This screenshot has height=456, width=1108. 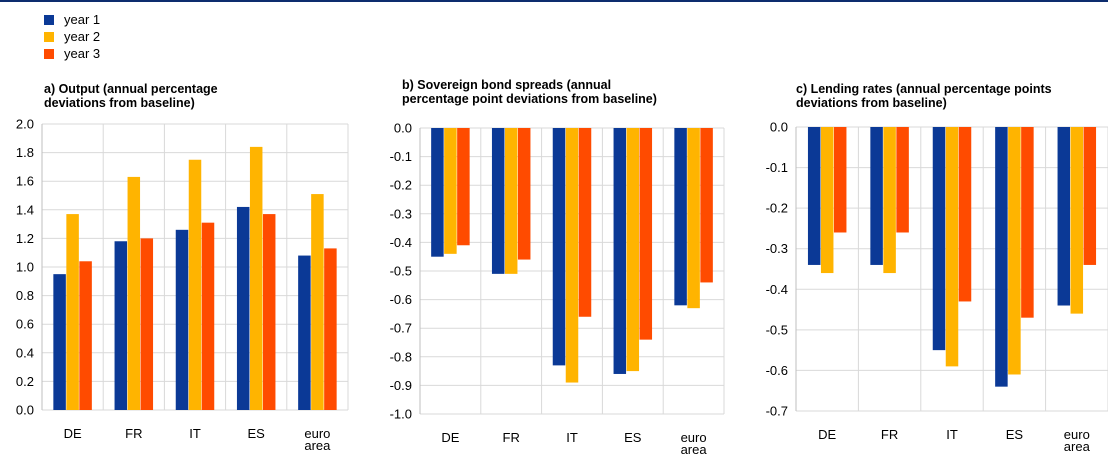 I want to click on header-rule, so click(x=554, y=1).